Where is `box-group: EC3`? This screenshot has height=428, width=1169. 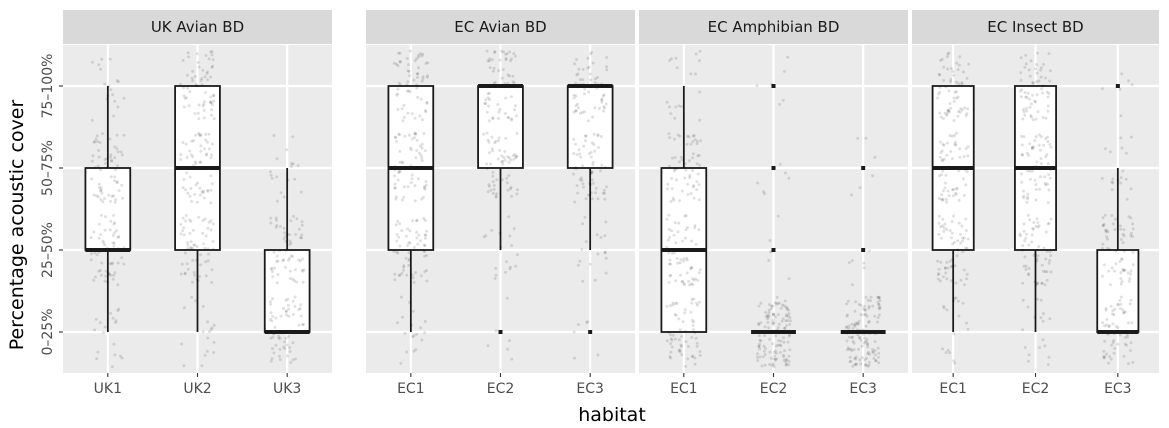 box-group: EC3 is located at coordinates (590, 223).